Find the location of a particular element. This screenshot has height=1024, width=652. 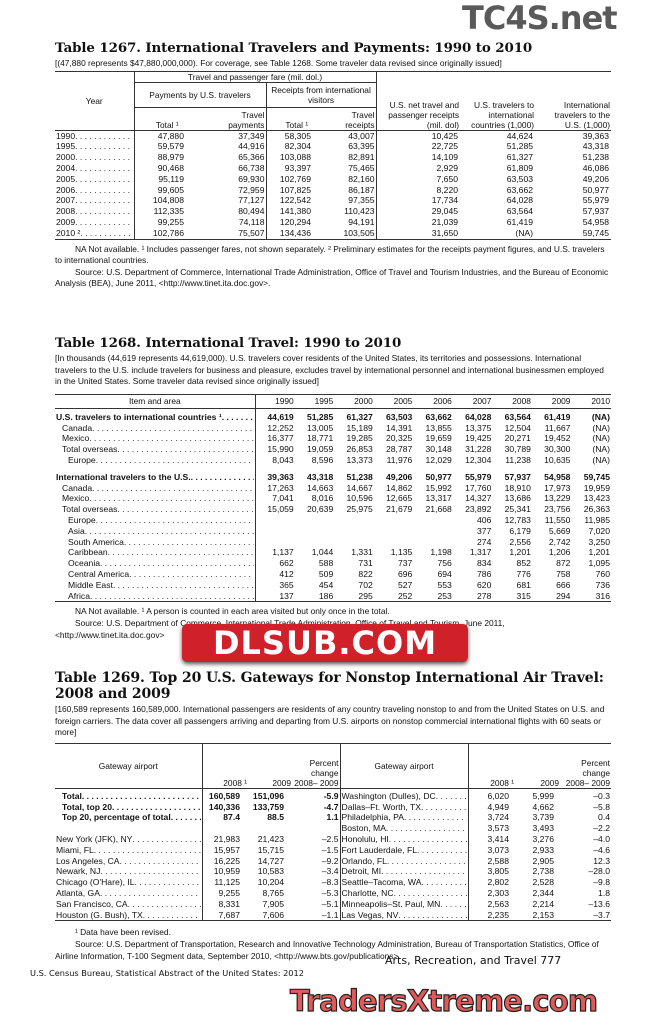

gateway-cell-right-leader: Boston, MA is located at coordinates (404, 828).